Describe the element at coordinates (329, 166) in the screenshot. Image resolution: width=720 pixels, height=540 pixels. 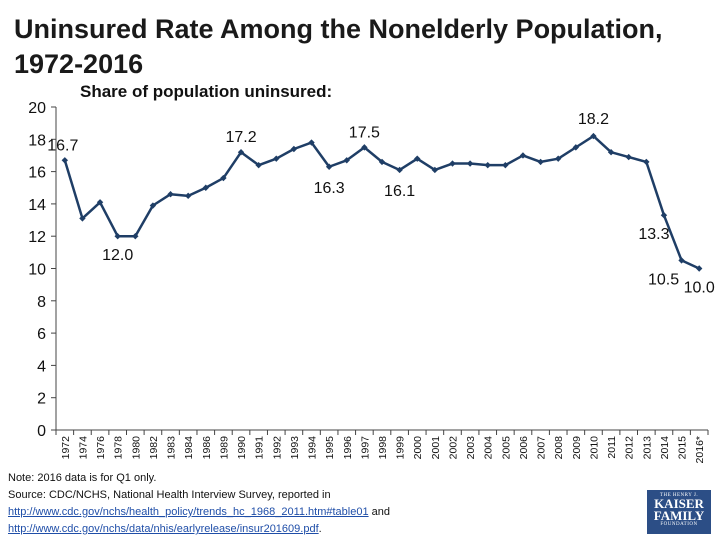
I see `data-point-1995` at that location.